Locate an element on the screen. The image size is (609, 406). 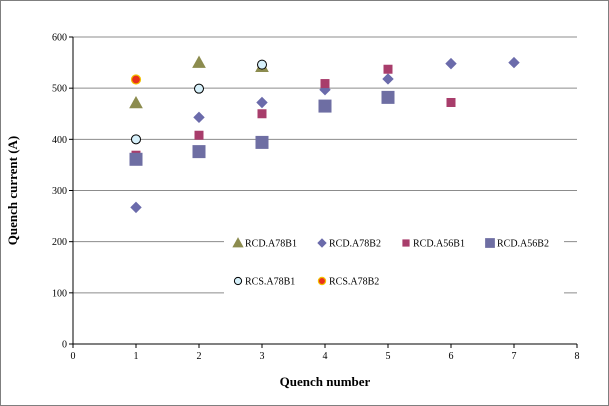
x-tick-label: 1 is located at coordinates (136, 356).